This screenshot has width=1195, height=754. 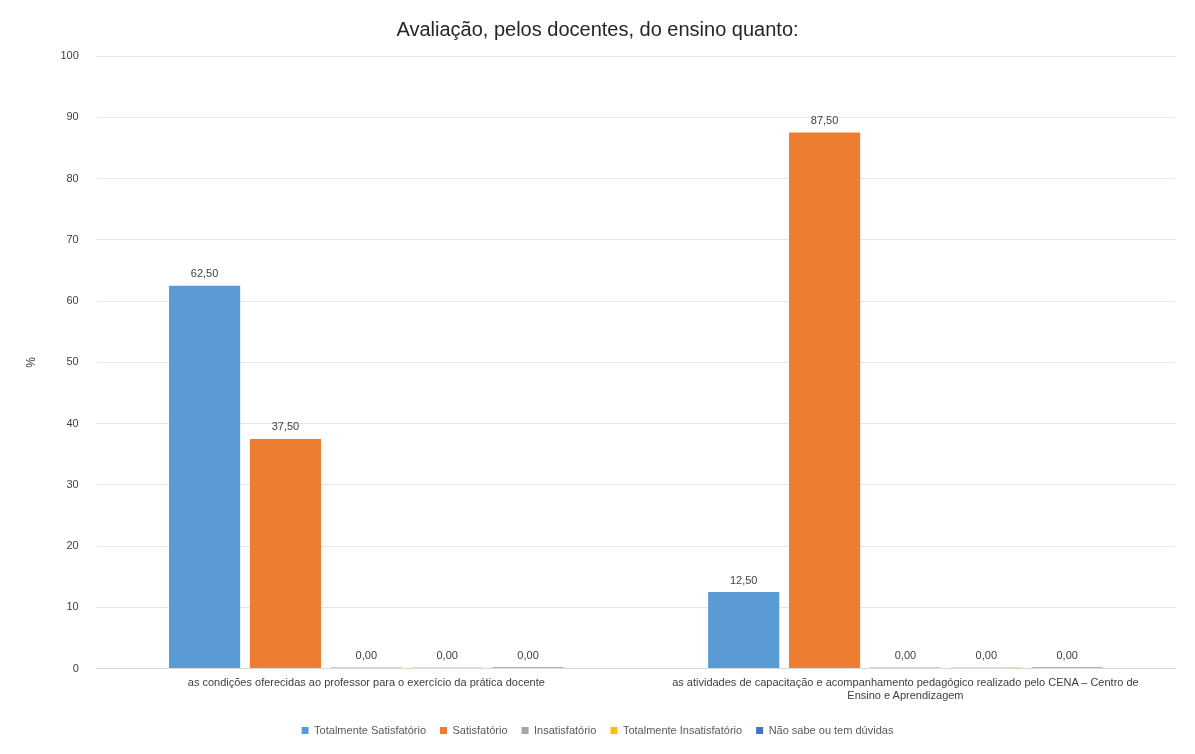 What do you see at coordinates (72, 177) in the screenshot?
I see `y-tick-label: 80` at bounding box center [72, 177].